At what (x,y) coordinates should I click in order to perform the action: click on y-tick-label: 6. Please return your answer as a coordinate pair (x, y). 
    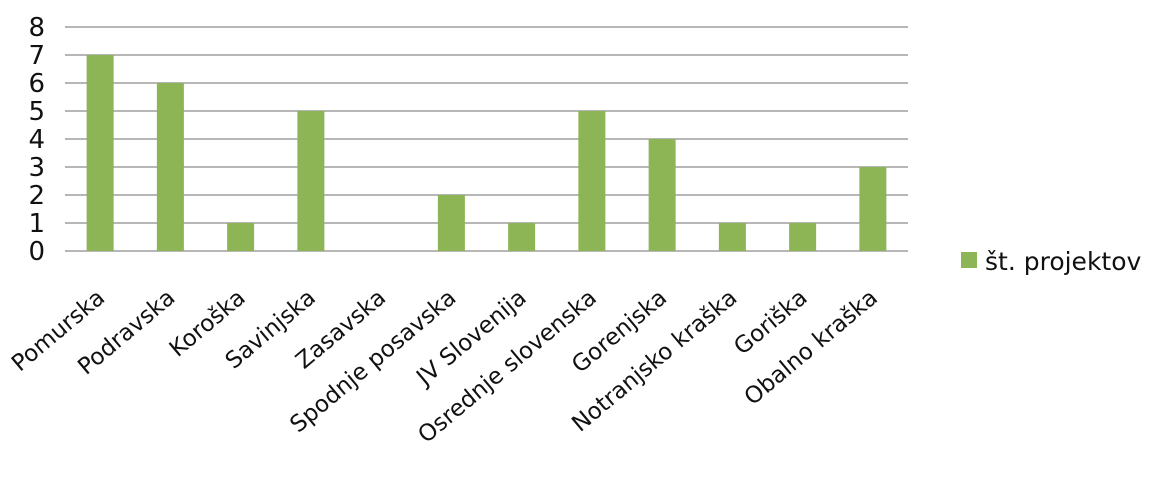
    Looking at the image, I should click on (36, 84).